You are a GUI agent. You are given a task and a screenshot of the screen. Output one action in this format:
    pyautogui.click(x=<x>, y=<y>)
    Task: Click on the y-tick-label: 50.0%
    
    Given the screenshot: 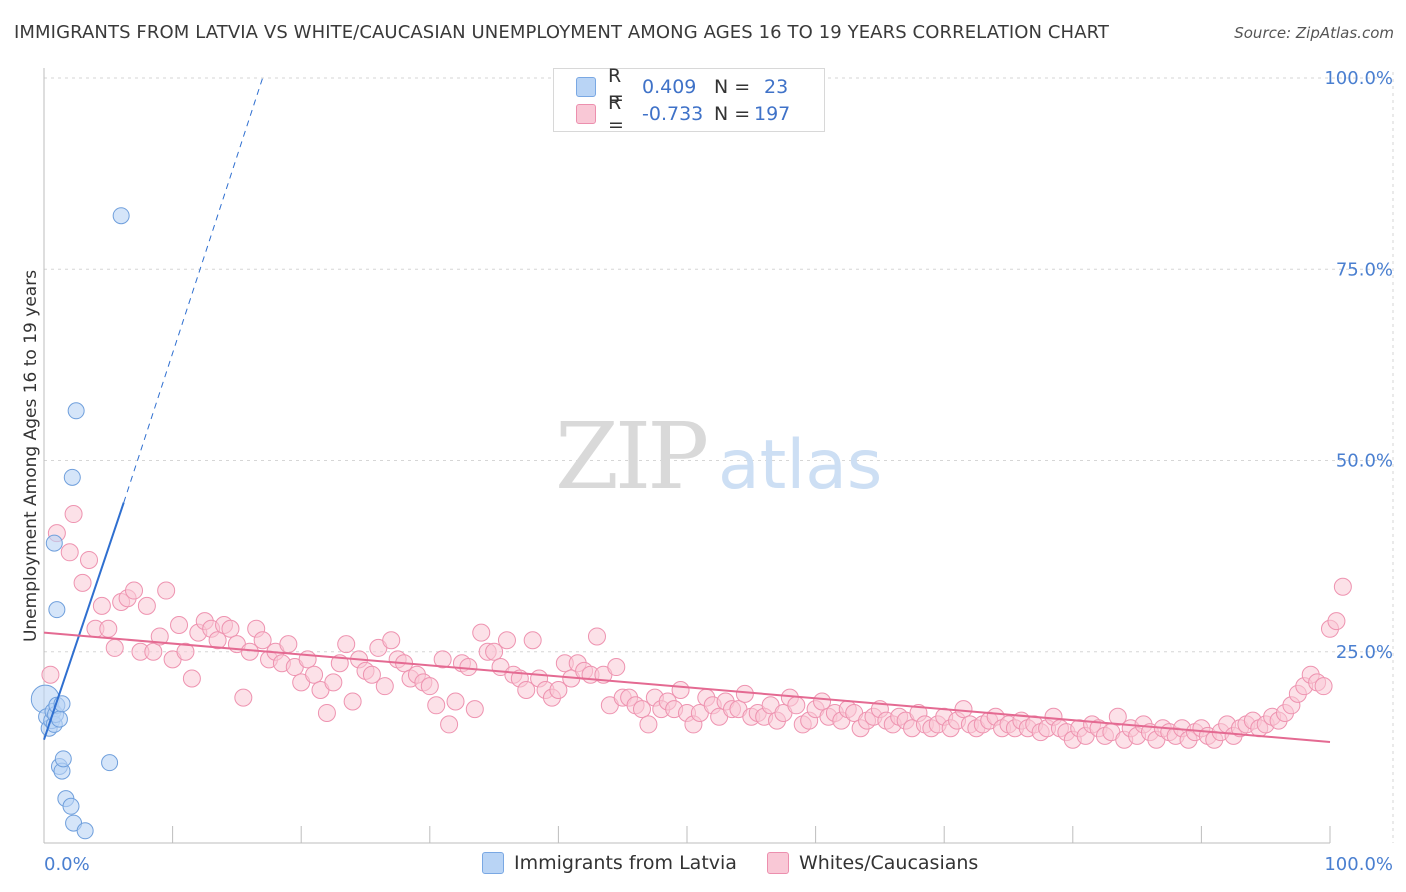 What is the action you would take?
    pyautogui.click(x=1364, y=461)
    